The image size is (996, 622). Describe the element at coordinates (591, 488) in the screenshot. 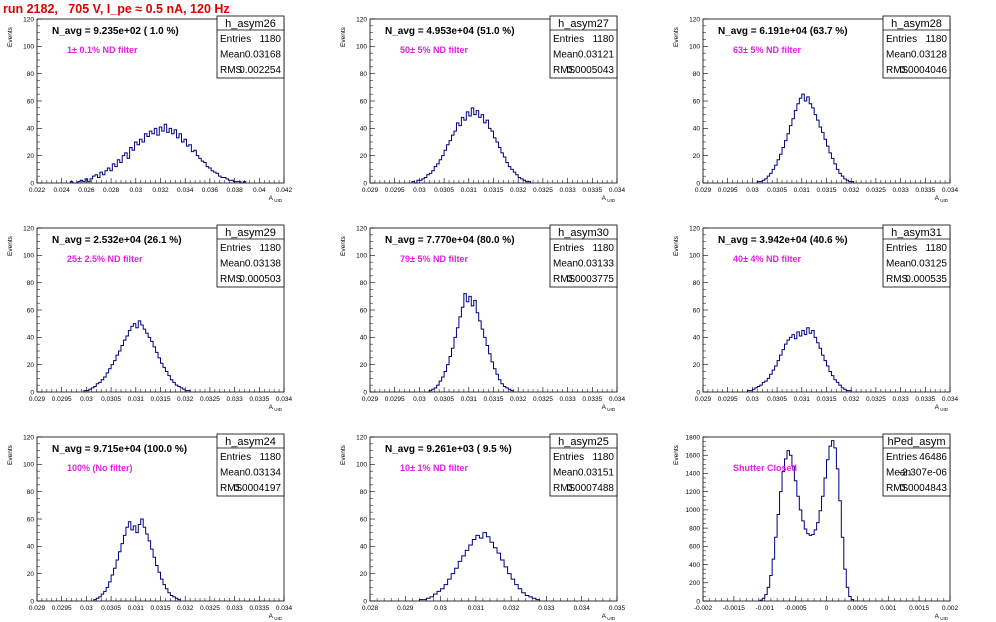

I see `stats-value: 0.0007488` at that location.